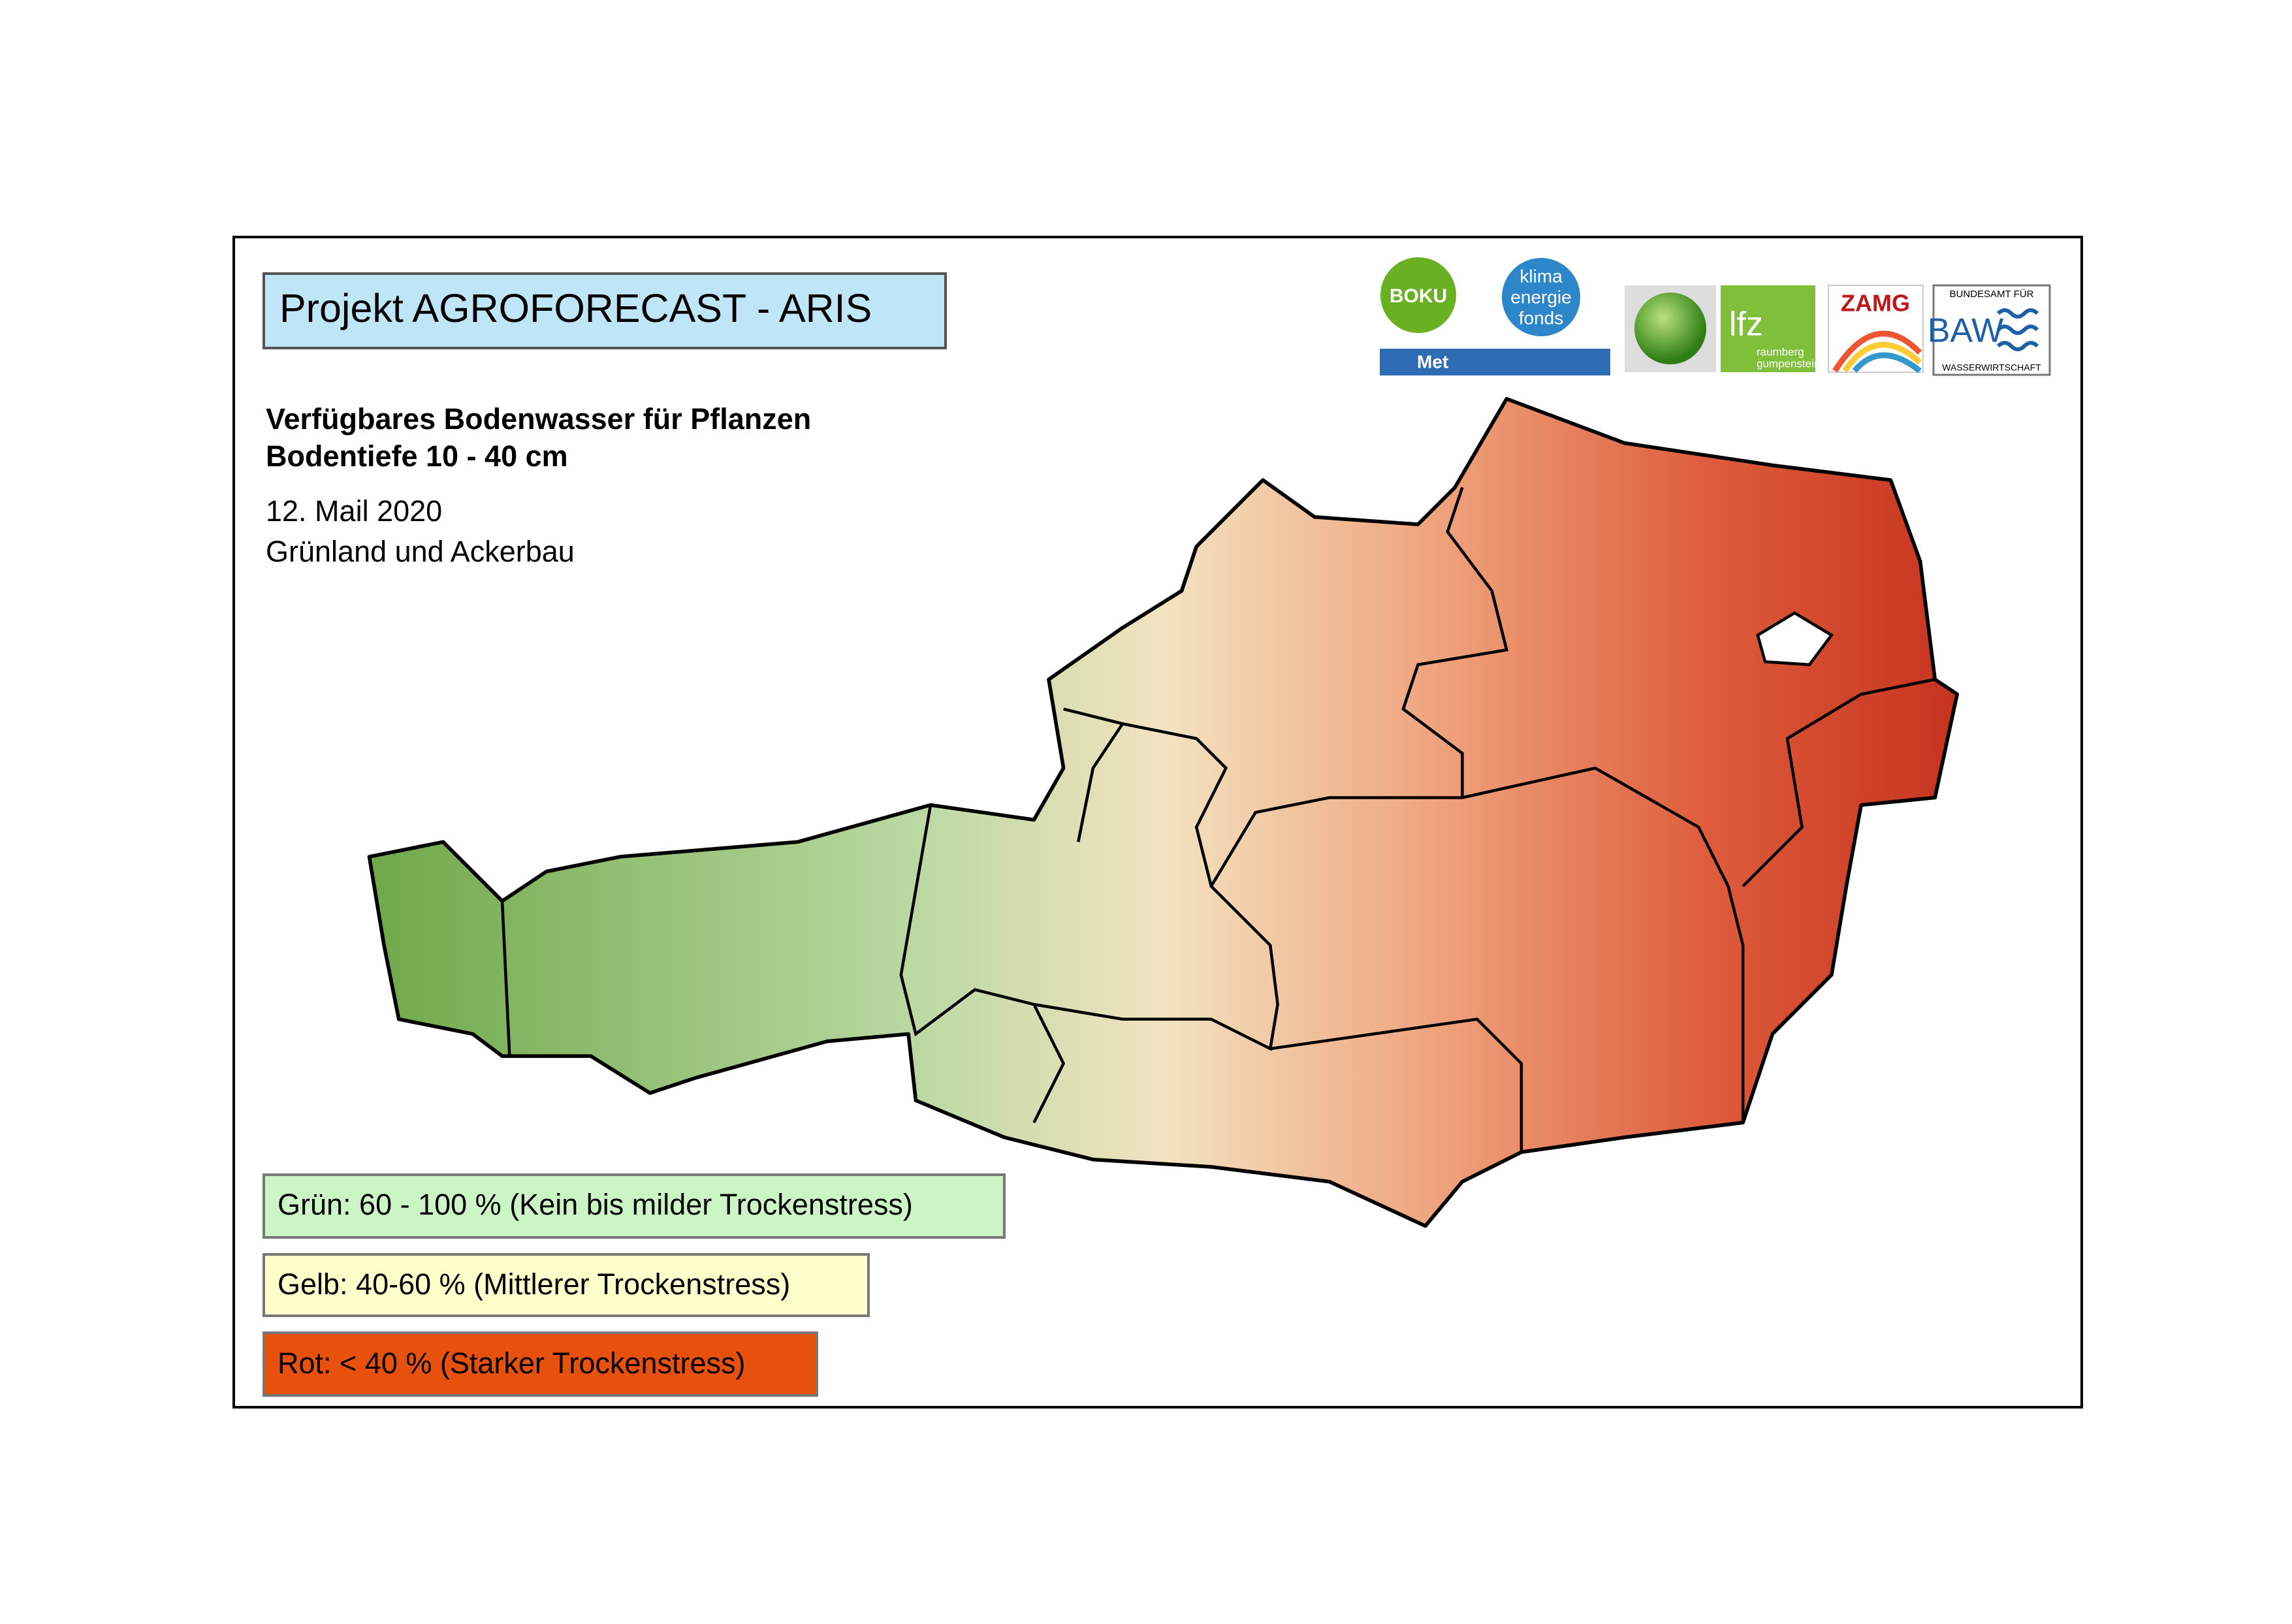 The width and height of the screenshot is (2292, 1624). I want to click on title-box, so click(605, 310).